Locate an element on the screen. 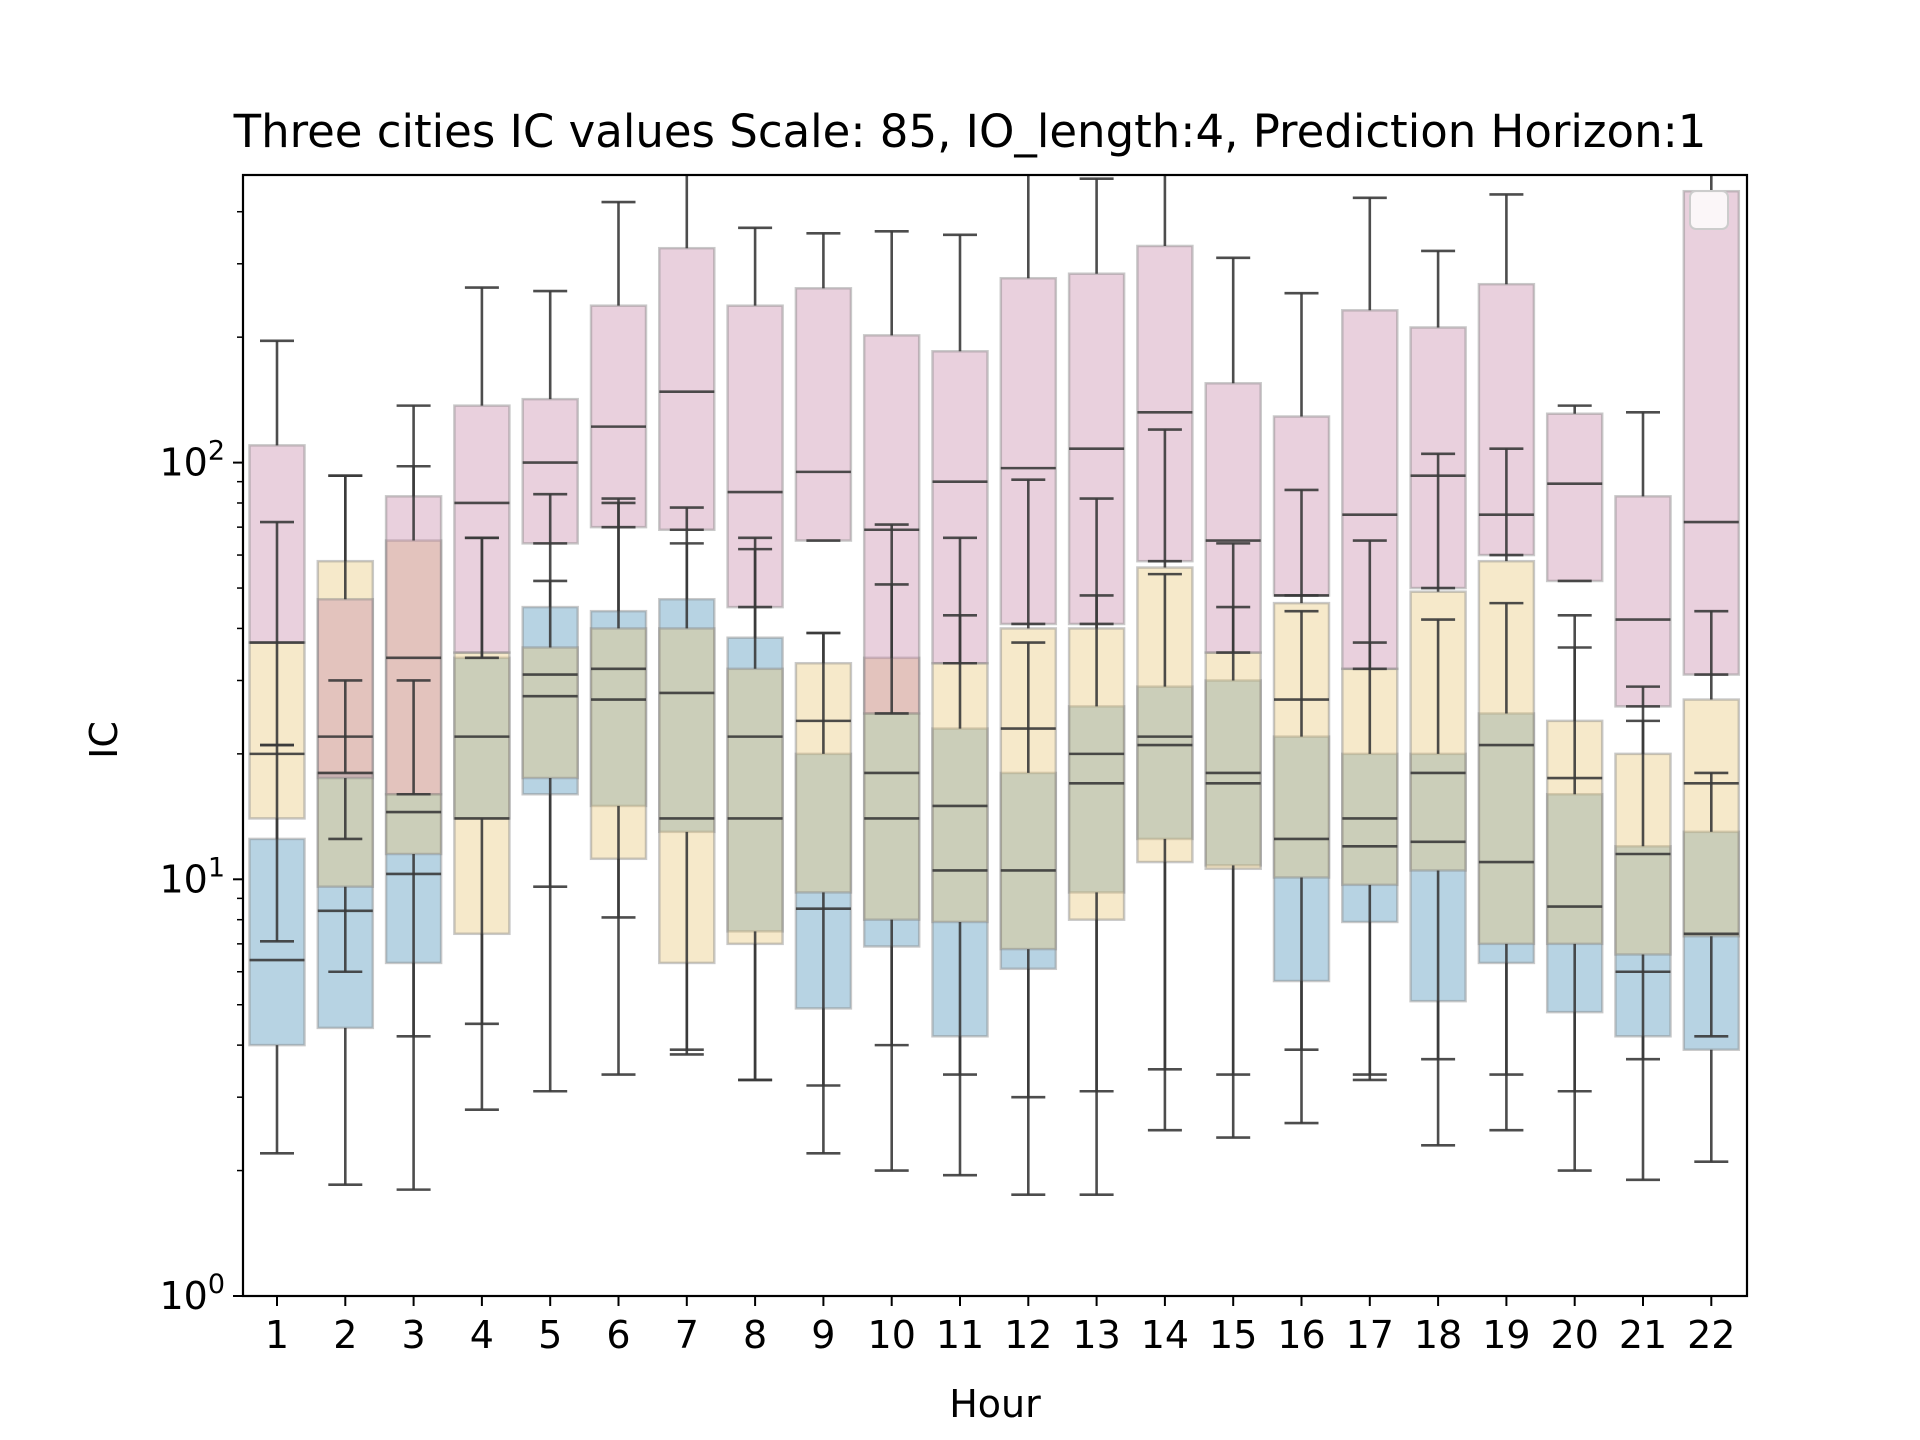 The image size is (1920, 1440). x-tick-label: 11 is located at coordinates (960, 1335).